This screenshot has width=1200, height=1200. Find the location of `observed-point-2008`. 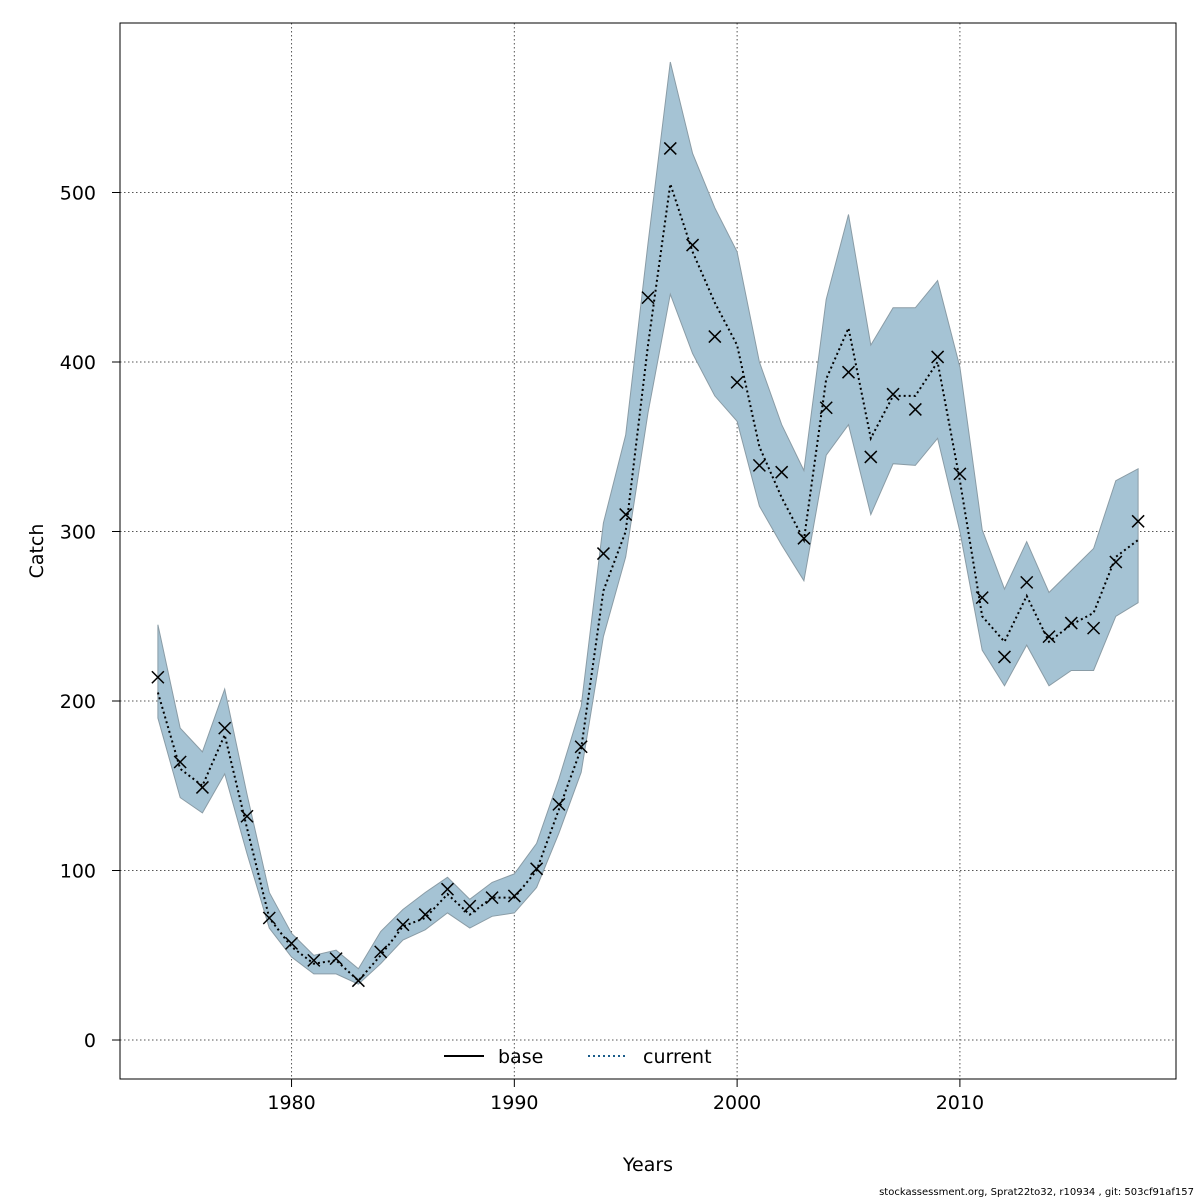

observed-point-2008 is located at coordinates (915, 409).